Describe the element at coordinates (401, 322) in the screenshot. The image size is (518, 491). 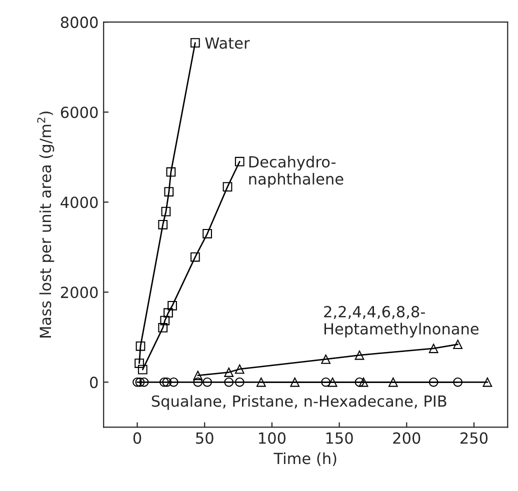
I see `annotation: 2,2,4,4,6,8,8- Heptamethylnonane` at that location.